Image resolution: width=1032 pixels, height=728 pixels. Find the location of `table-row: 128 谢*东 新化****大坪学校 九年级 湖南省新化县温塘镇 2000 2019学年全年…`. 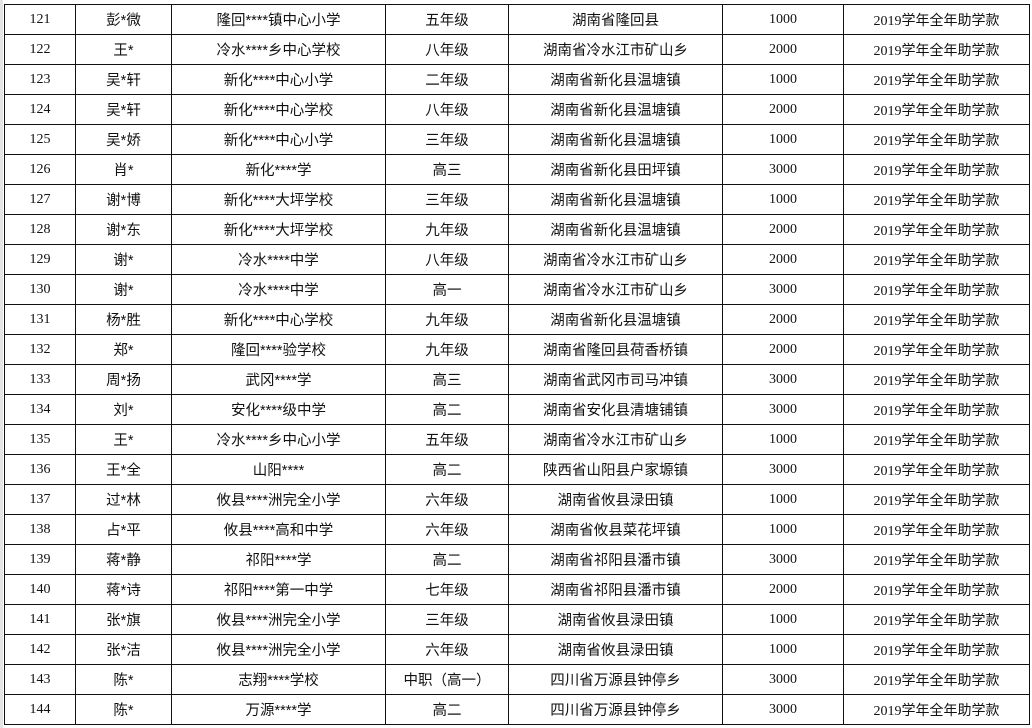

table-row: 128 谢*东 新化****大坪学校 九年级 湖南省新化县温塘镇 2000 2019学年全年… is located at coordinates (517, 229).